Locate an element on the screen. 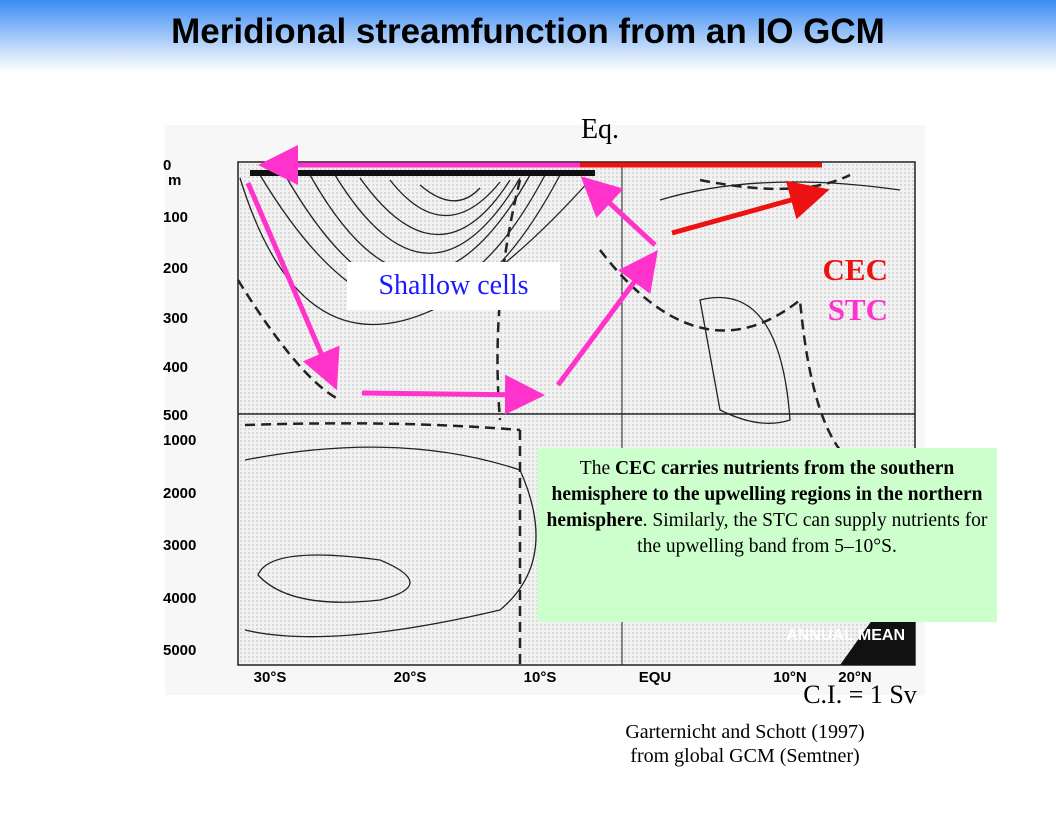 The height and width of the screenshot is (816, 1056). depth-label: 3000 is located at coordinates (179, 545).